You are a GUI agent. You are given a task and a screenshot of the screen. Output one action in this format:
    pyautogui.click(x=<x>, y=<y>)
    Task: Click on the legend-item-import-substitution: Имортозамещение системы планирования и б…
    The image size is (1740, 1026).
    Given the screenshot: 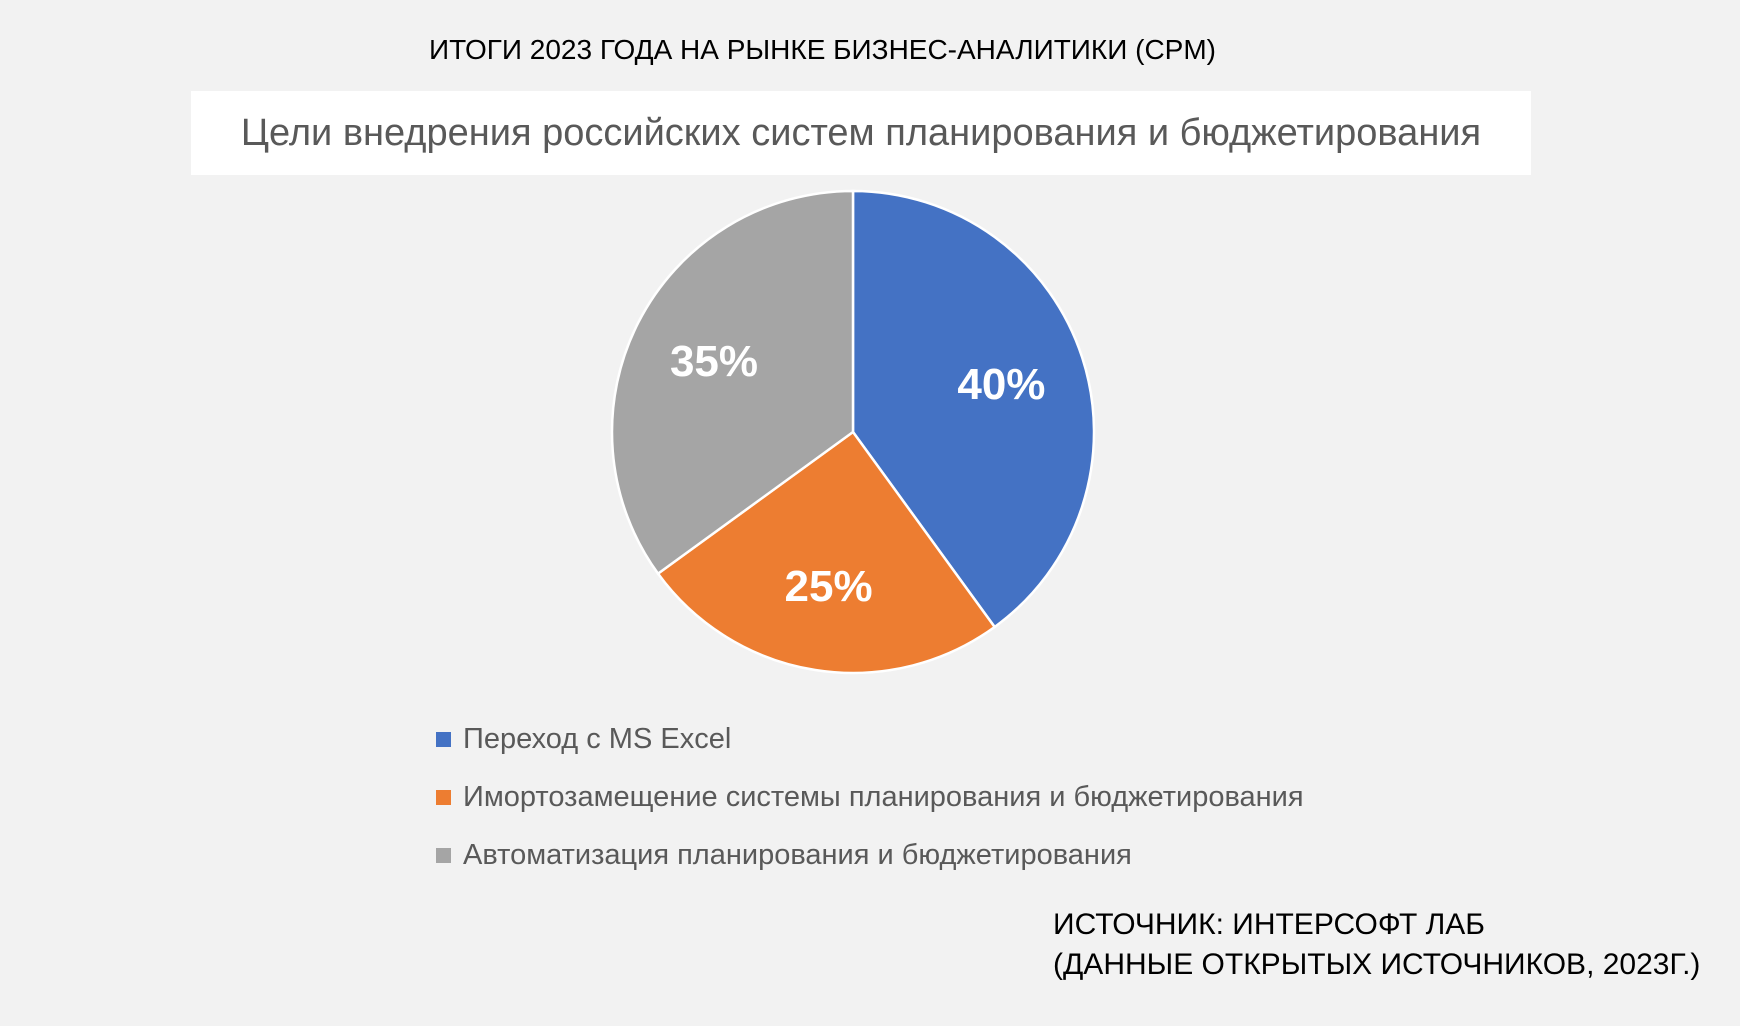 What is the action you would take?
    pyautogui.click(x=870, y=797)
    